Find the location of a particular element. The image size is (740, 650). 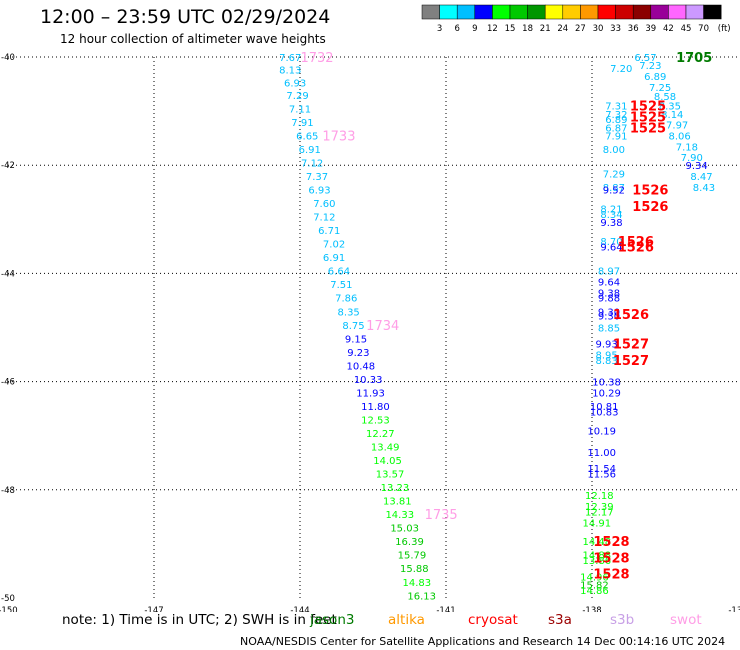

x-tick-label: -144 is located at coordinates (299, 609).